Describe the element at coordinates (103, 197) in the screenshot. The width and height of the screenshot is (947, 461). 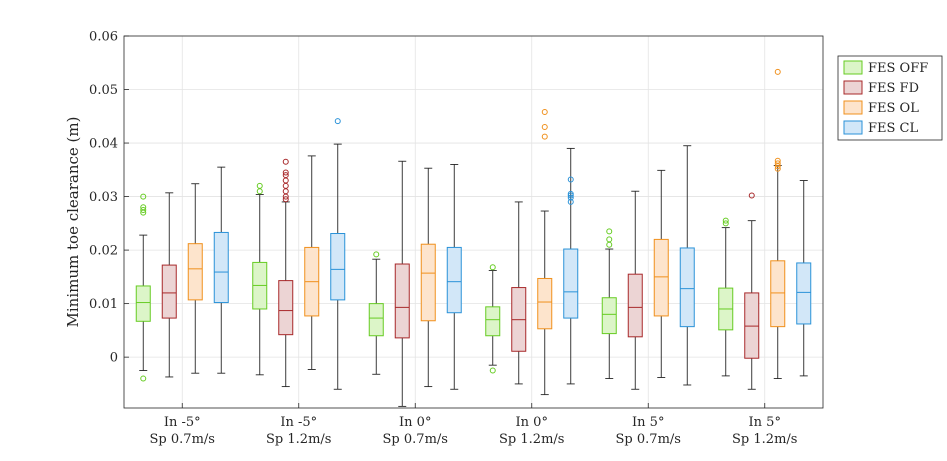
I see `y-tick-label: 0.03` at that location.